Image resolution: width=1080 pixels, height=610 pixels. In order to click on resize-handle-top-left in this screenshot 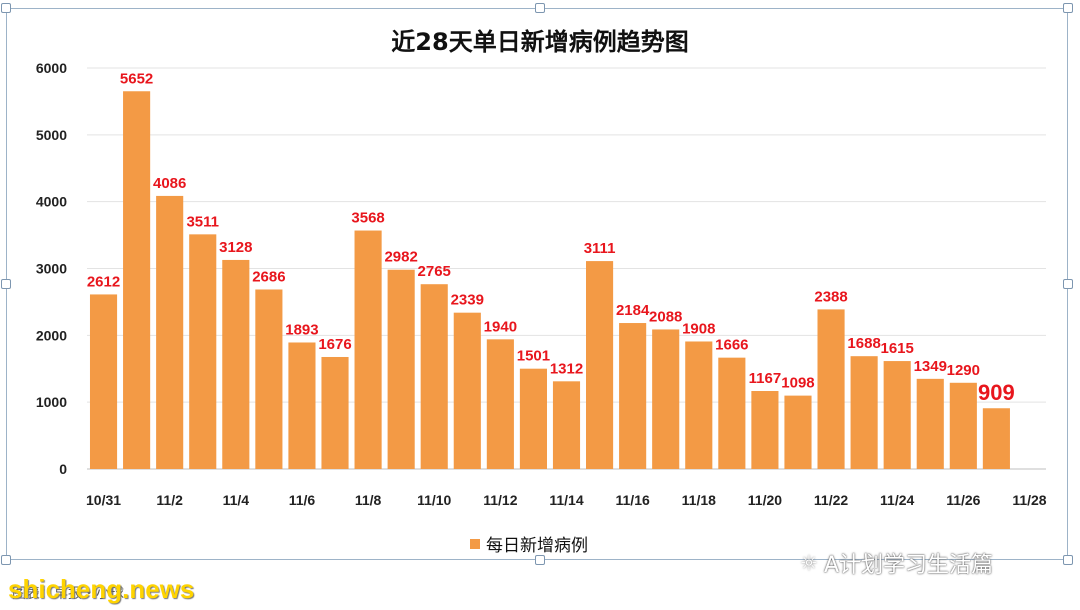, I will do `click(6, 8)`.